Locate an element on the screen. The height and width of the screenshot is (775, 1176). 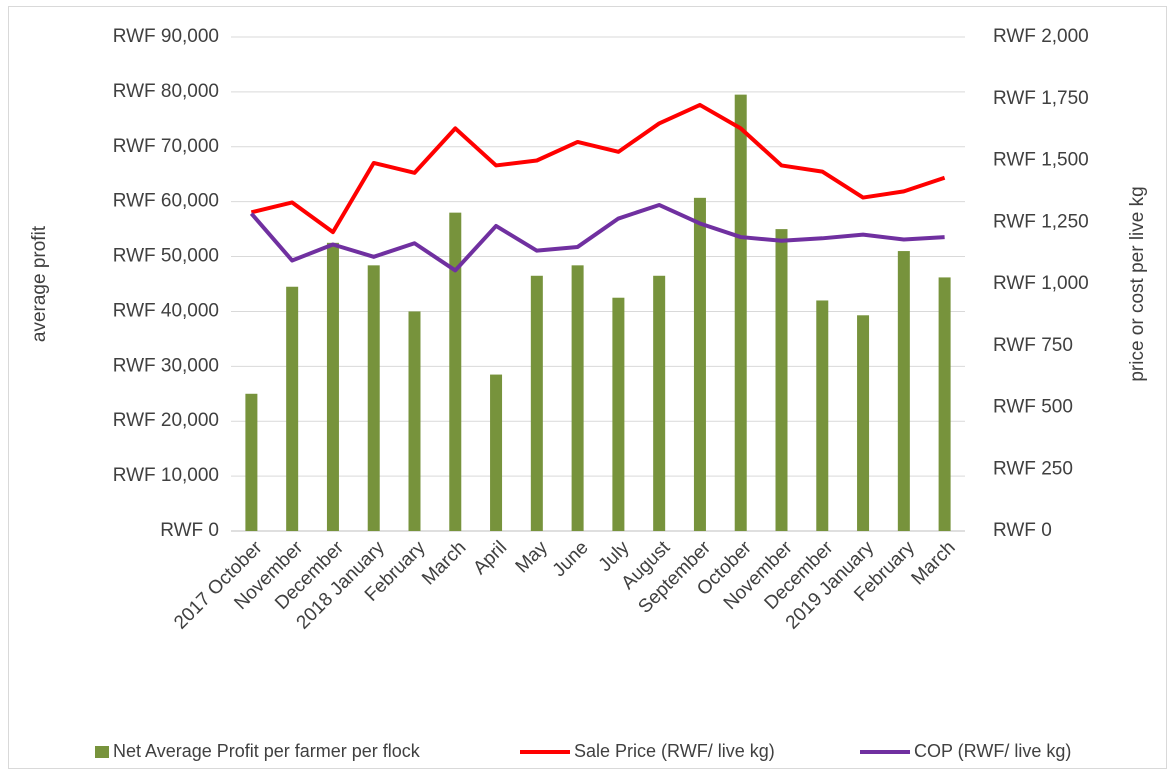
y-tick-label: RWF 50,000 is located at coordinates (166, 256).